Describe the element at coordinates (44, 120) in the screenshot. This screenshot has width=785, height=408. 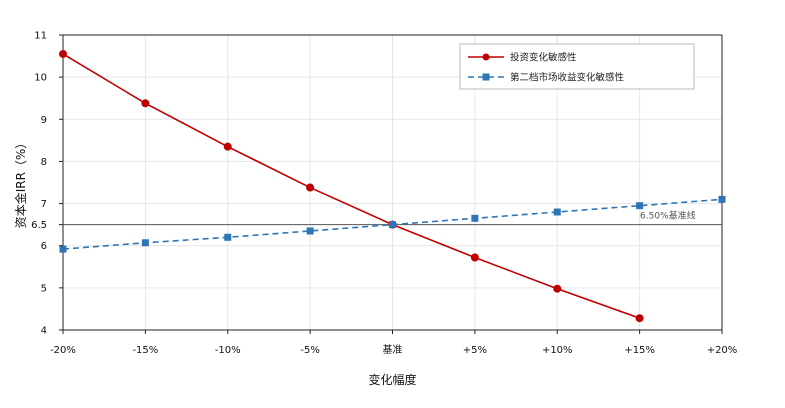
I see `y-tick-label: 9` at that location.